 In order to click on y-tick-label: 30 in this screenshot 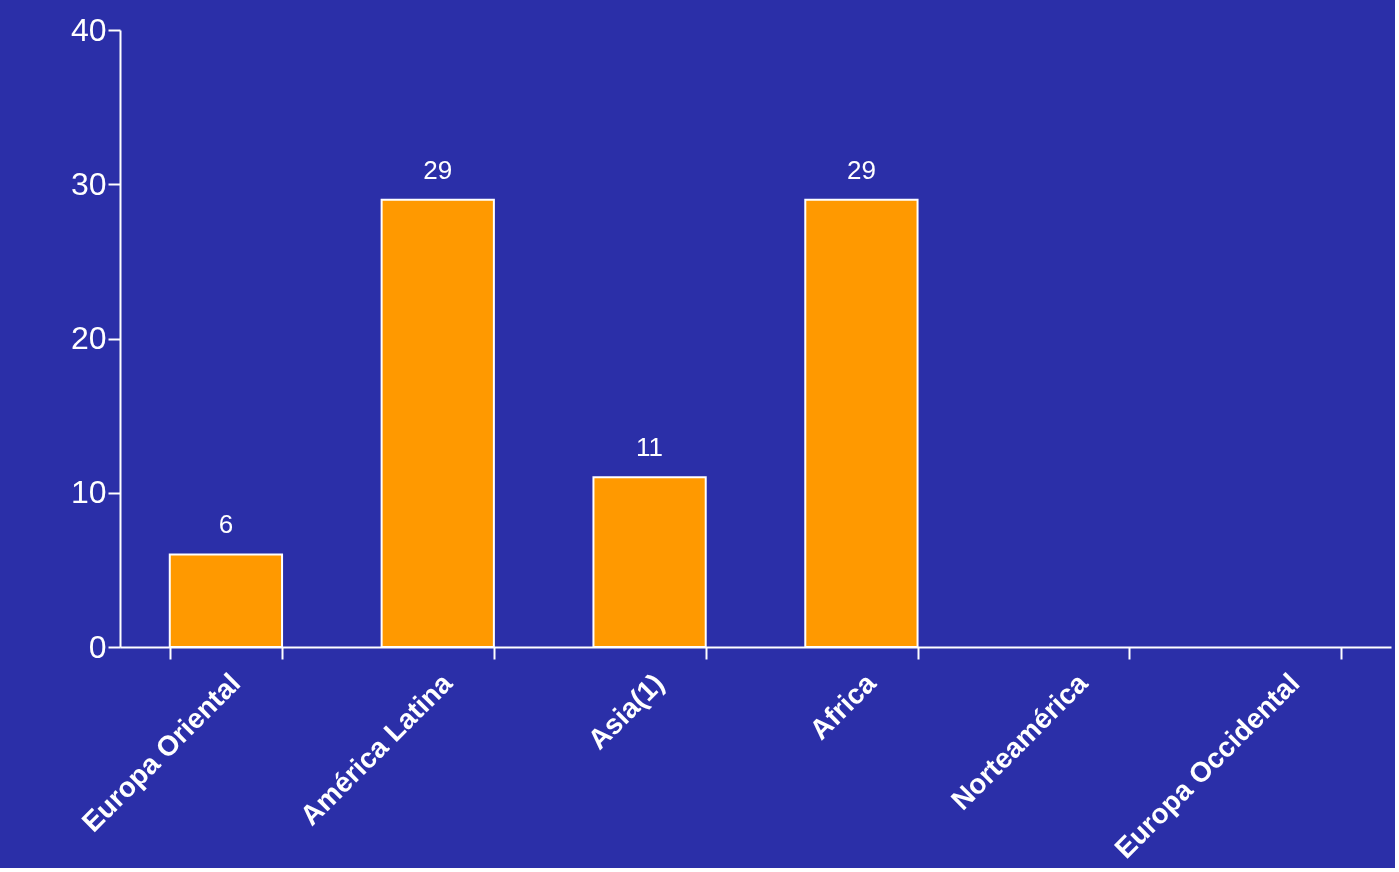, I will do `click(88, 183)`.